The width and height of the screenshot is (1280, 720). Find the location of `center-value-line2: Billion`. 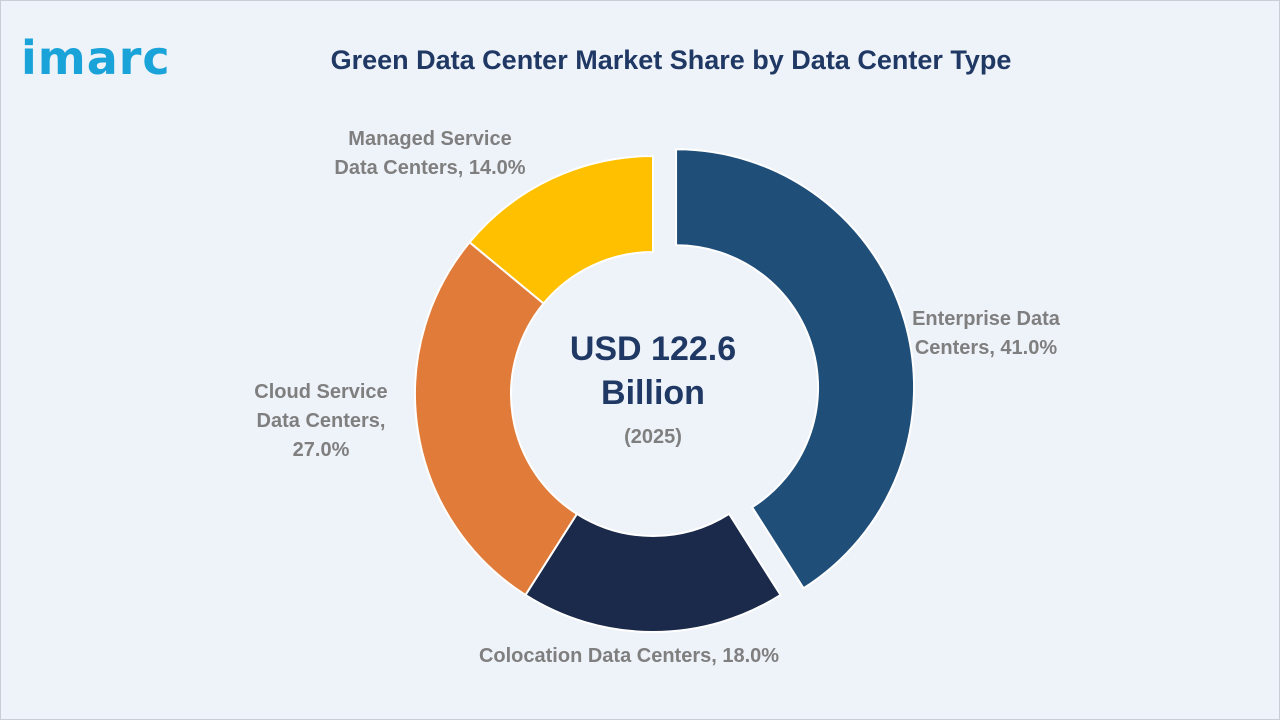

center-value-line2: Billion is located at coordinates (653, 393).